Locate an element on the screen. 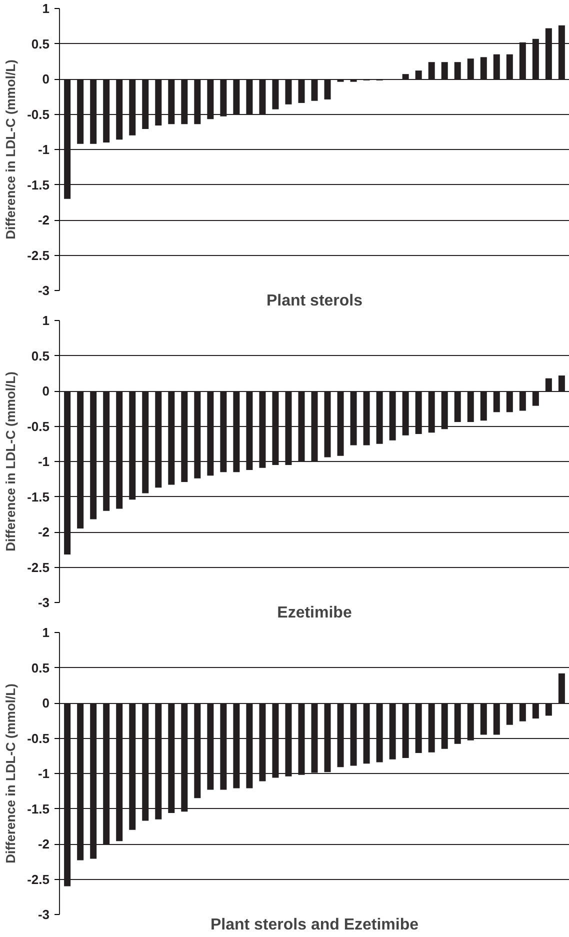 This screenshot has height=937, width=569. x-axis-title: Ezetimibe is located at coordinates (314, 613).